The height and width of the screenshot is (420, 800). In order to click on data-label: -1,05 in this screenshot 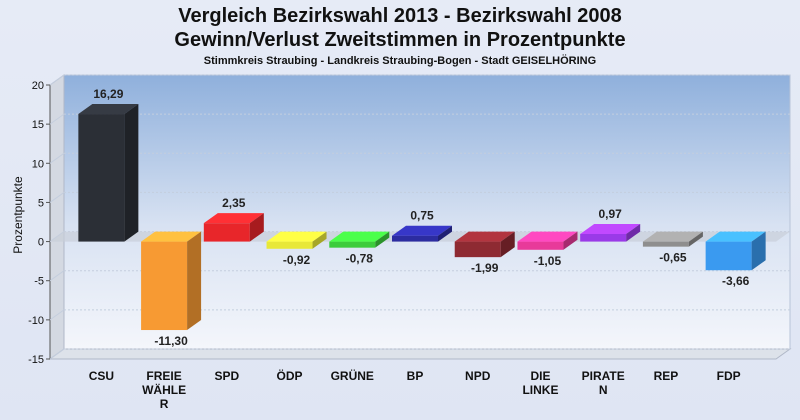, I will do `click(548, 261)`.